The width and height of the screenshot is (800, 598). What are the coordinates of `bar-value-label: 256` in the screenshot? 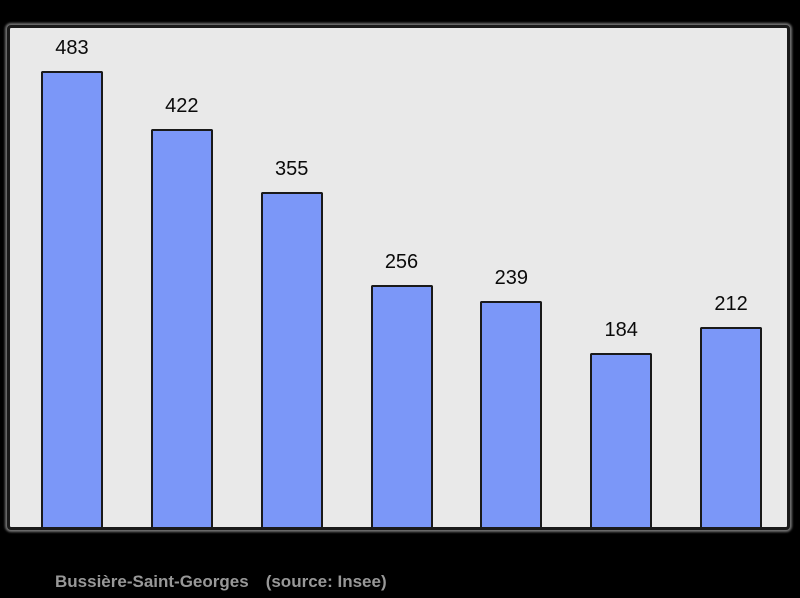 It's located at (401, 262).